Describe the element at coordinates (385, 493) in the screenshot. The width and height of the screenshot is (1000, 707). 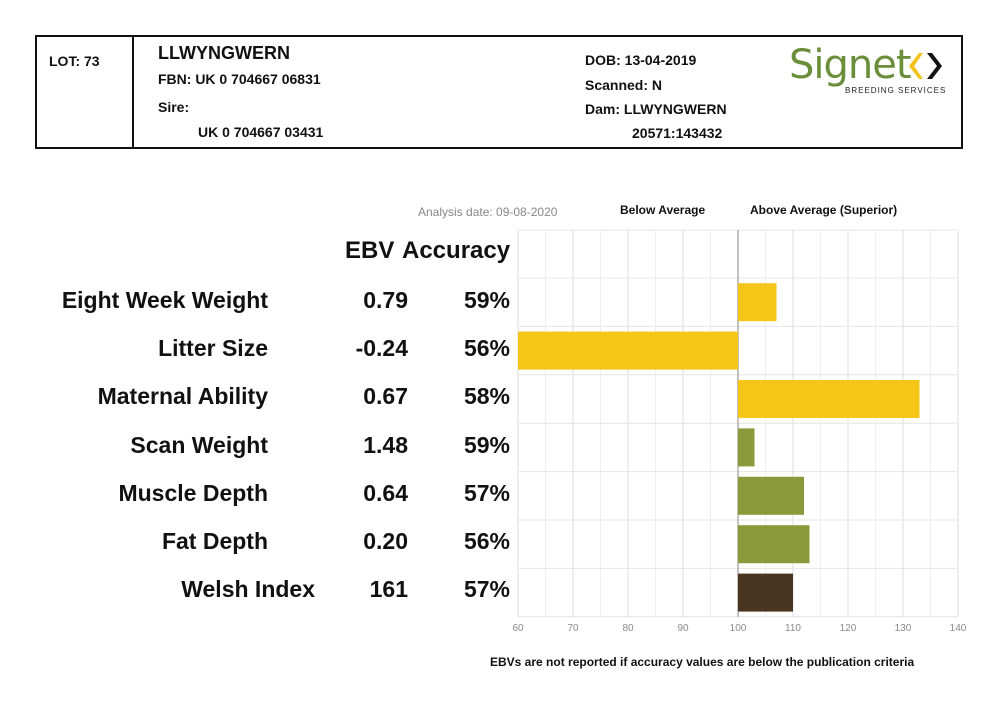
I see `trait-ebv: 0.64` at that location.